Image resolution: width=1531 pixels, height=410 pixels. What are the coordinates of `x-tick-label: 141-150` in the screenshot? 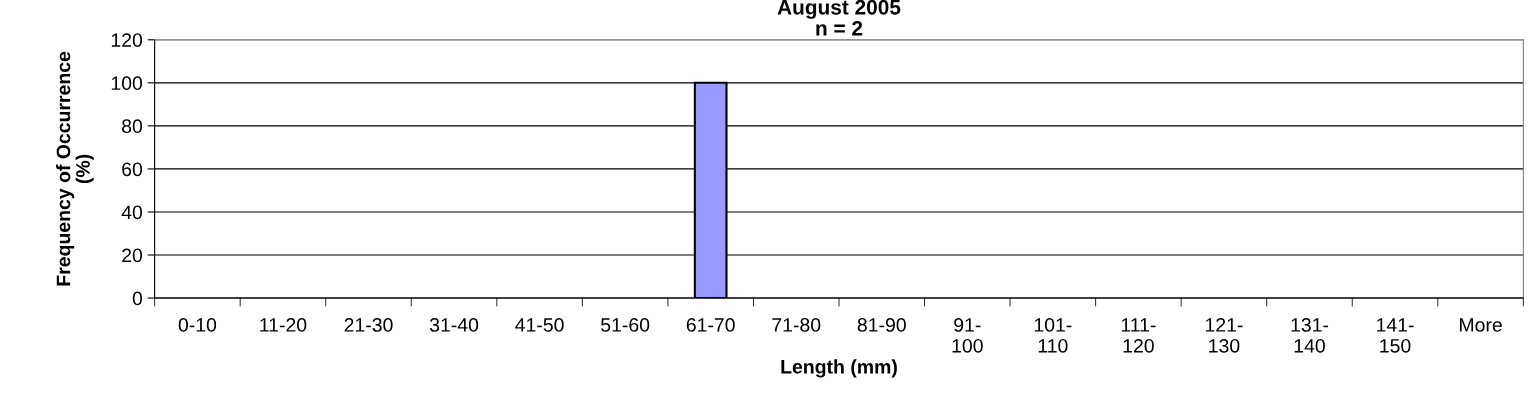 It's located at (1395, 335).